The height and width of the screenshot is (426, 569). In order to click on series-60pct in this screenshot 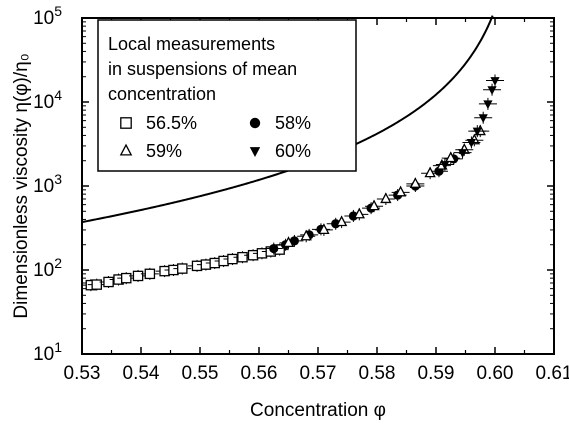, I will do `click(469, 122)`.